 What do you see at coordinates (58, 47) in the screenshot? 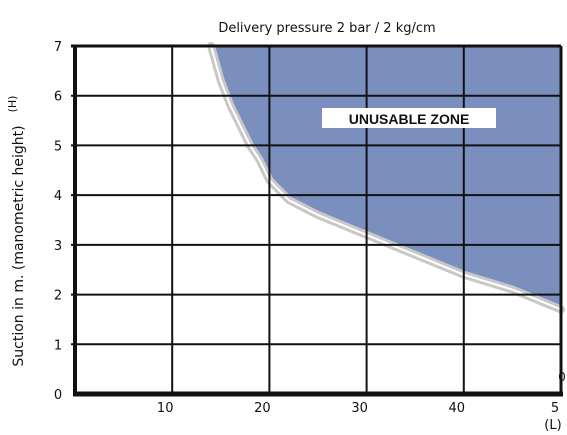
I see `y-tick-label: 7` at bounding box center [58, 47].